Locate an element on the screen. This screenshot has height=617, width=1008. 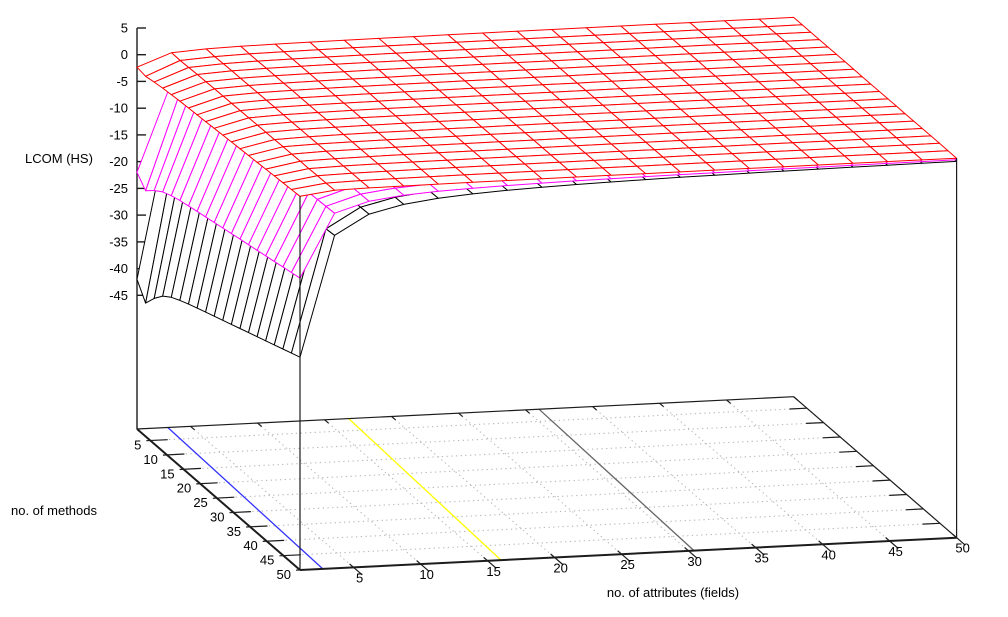
methods-tick-label: 5 is located at coordinates (137, 445).